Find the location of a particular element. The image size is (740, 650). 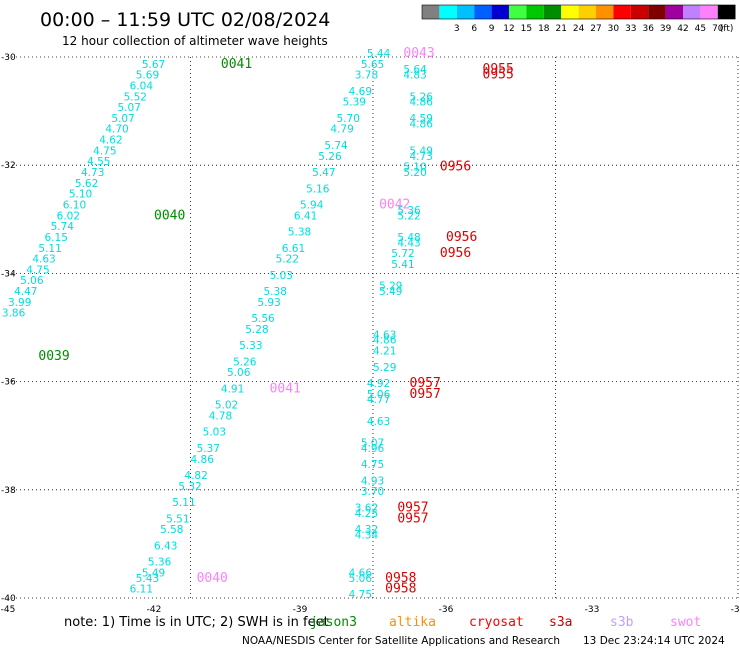

swh-value: 5.10 is located at coordinates (414, 168).